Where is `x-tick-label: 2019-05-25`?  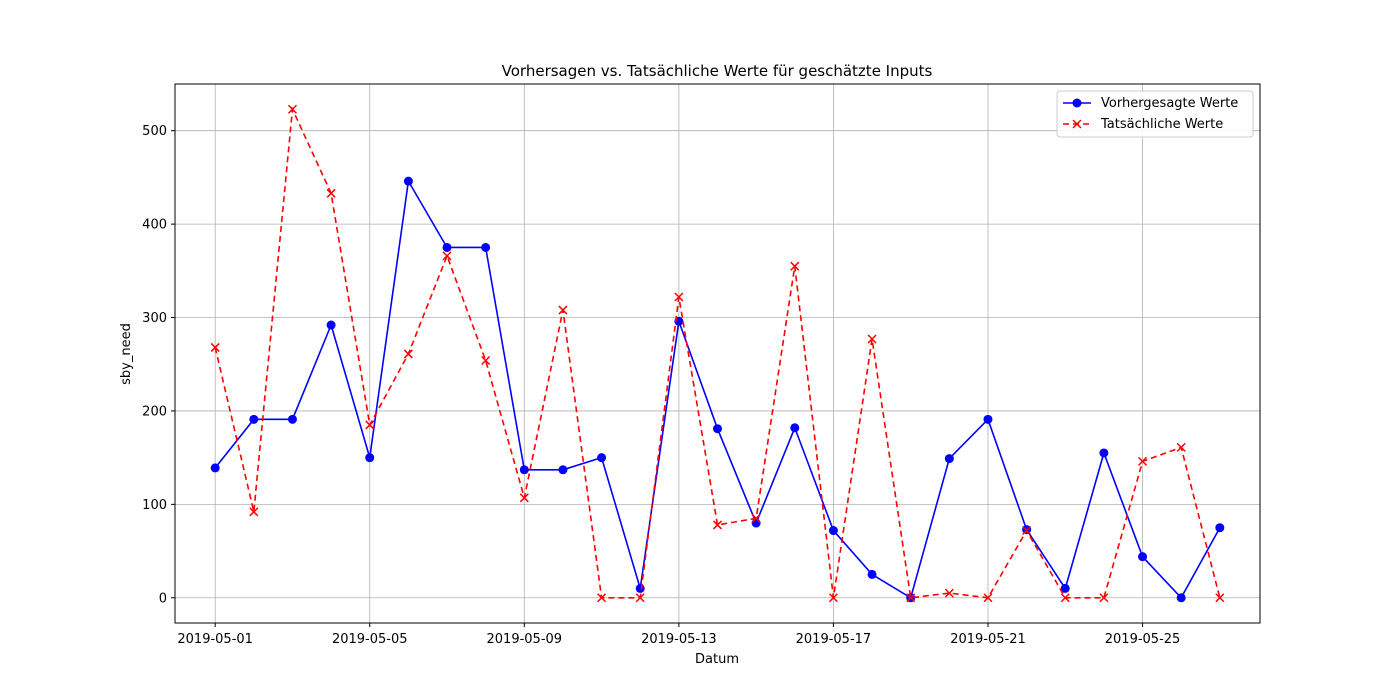 x-tick-label: 2019-05-25 is located at coordinates (1143, 639).